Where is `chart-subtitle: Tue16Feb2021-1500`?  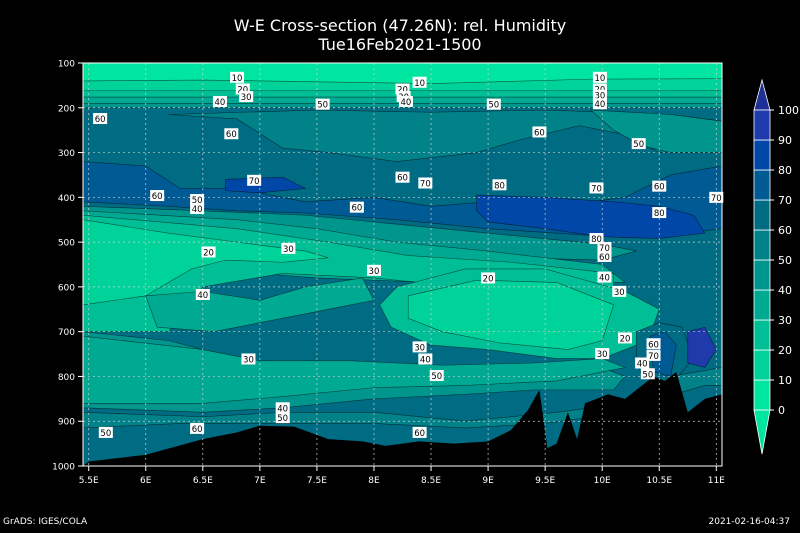 chart-subtitle: Tue16Feb2021-1500 is located at coordinates (400, 44).